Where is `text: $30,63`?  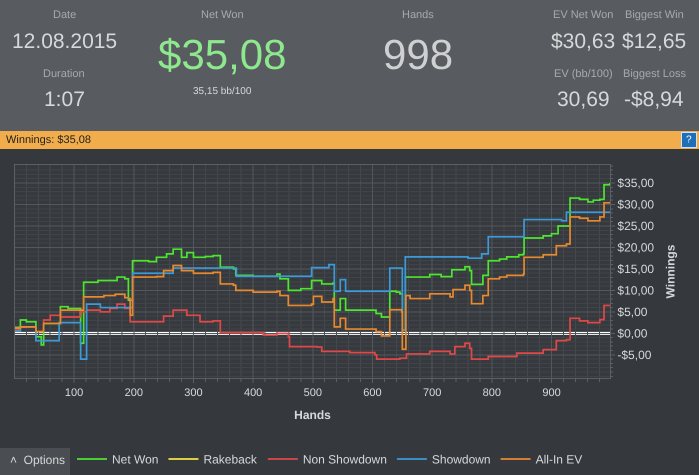
text: $30,63 is located at coordinates (583, 41).